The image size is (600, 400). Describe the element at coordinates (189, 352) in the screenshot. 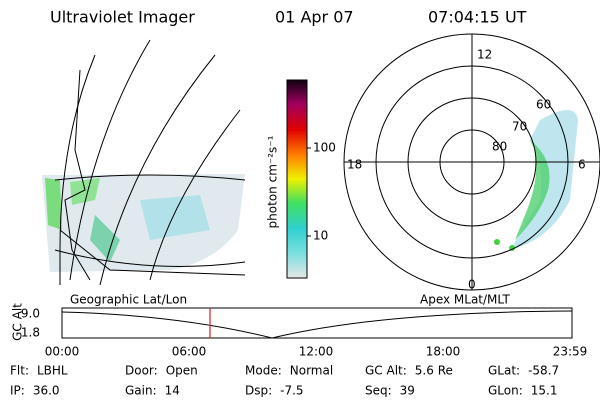

I see `timeline-xtick-label: 06:00` at that location.